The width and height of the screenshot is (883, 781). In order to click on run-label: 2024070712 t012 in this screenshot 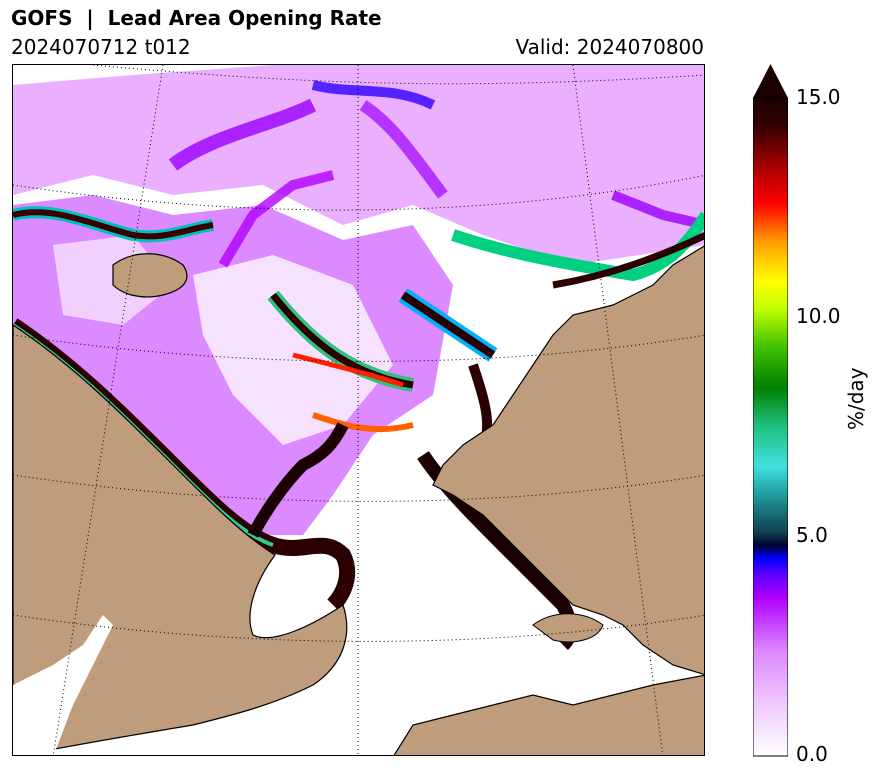, I will do `click(101, 47)`.